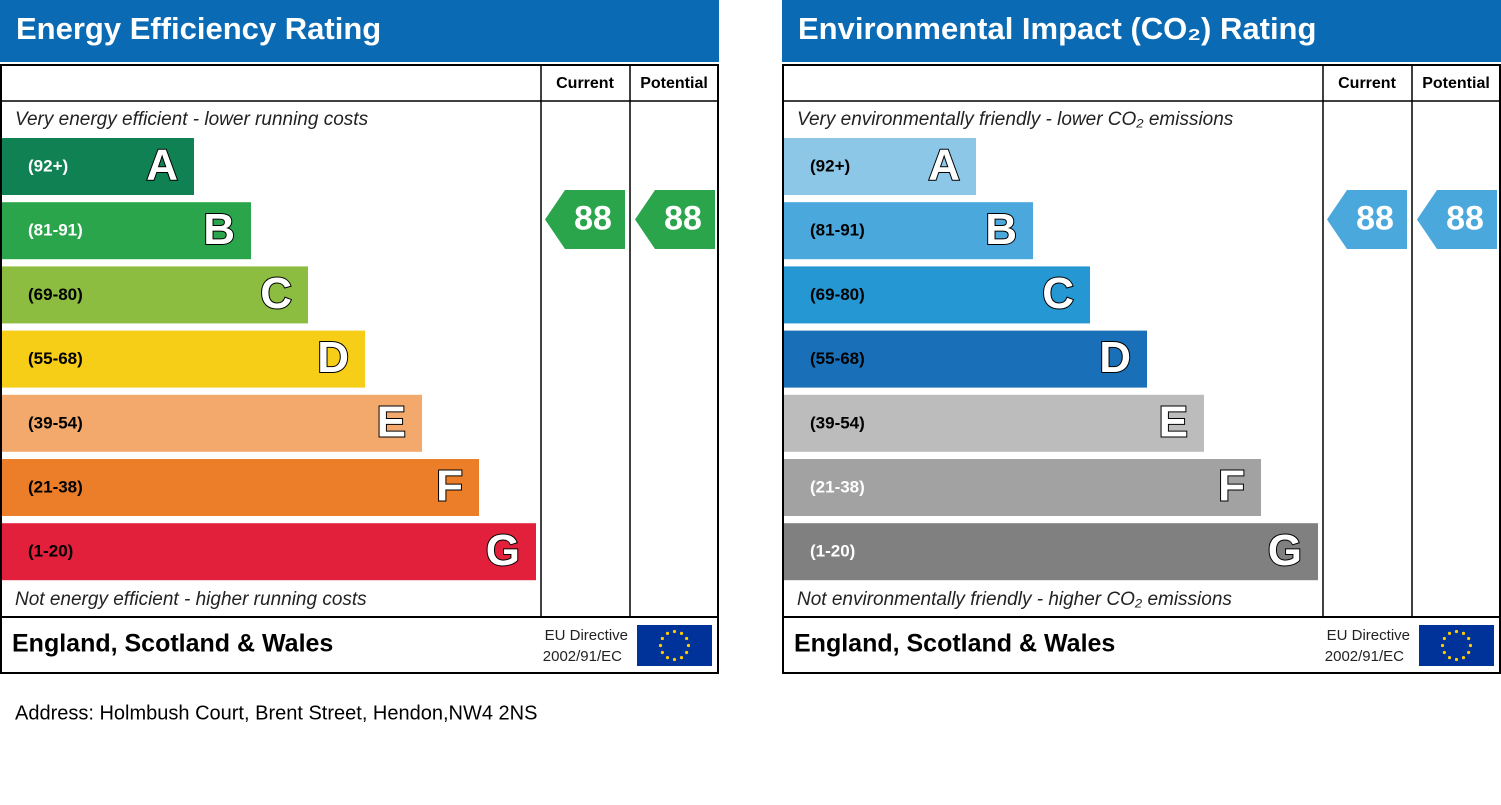 This screenshot has width=1501, height=805. Describe the element at coordinates (198, 28) in the screenshot. I see `panel-title: Energy Efficiency Rating` at that location.